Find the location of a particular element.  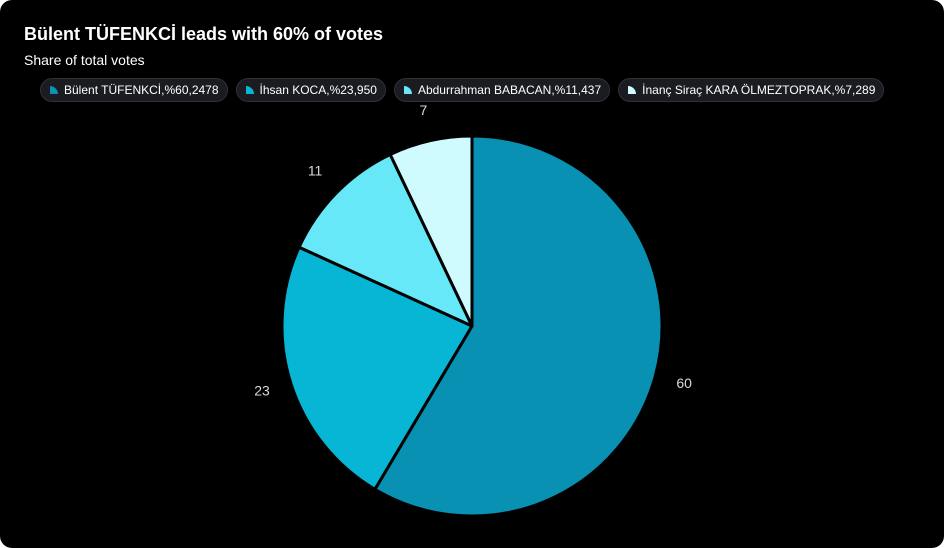

legend-label: İhsan KOCA,%23,950 is located at coordinates (318, 90).